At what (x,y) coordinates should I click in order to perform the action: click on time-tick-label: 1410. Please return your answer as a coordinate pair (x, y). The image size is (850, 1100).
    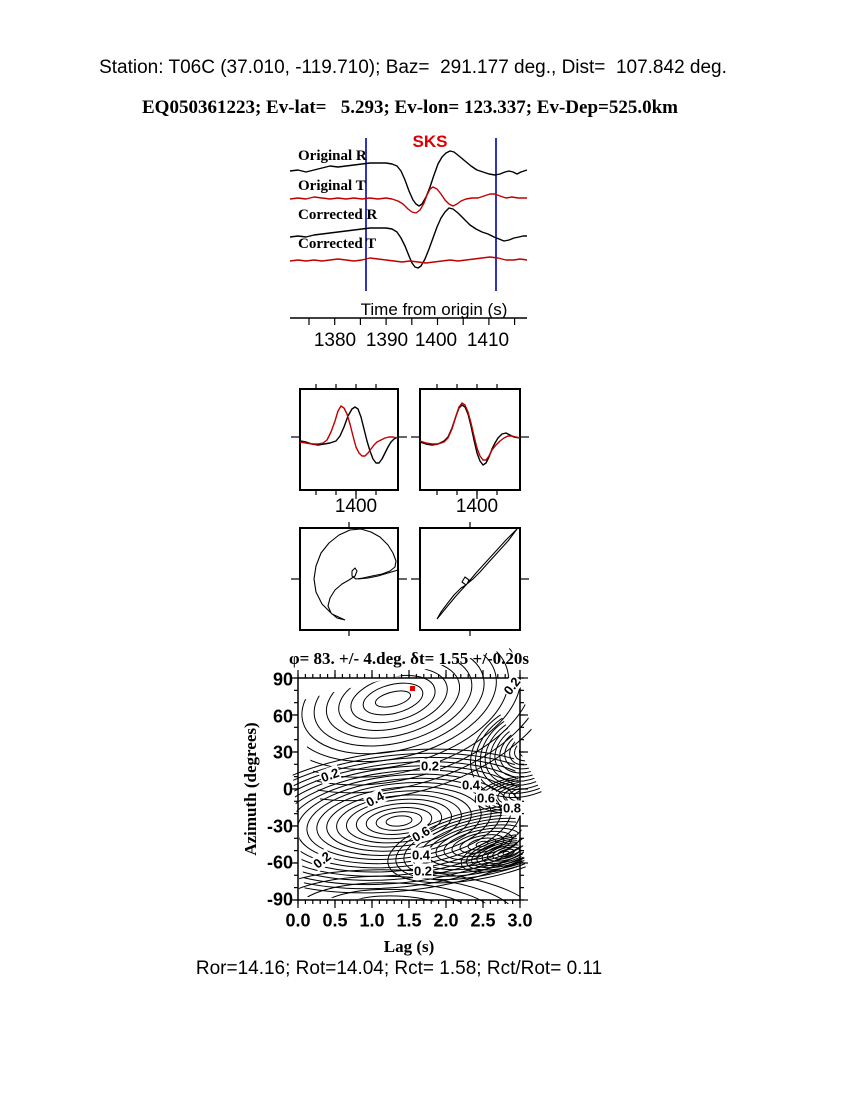
    Looking at the image, I should click on (488, 340).